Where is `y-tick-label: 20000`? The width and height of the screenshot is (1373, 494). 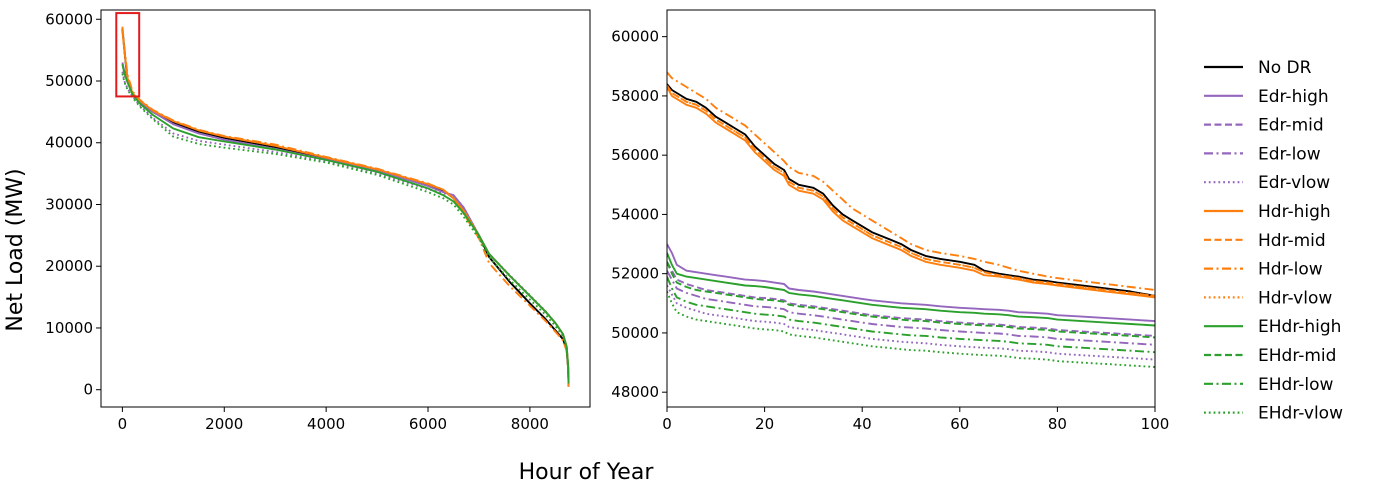 y-tick-label: 20000 is located at coordinates (69, 266).